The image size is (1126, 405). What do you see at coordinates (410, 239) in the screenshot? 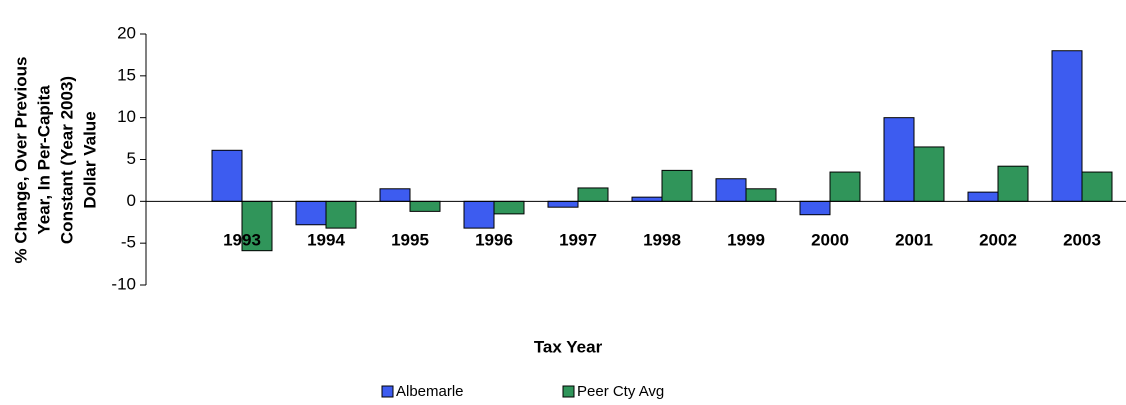
I see `x-tick-label: 1995` at bounding box center [410, 239].